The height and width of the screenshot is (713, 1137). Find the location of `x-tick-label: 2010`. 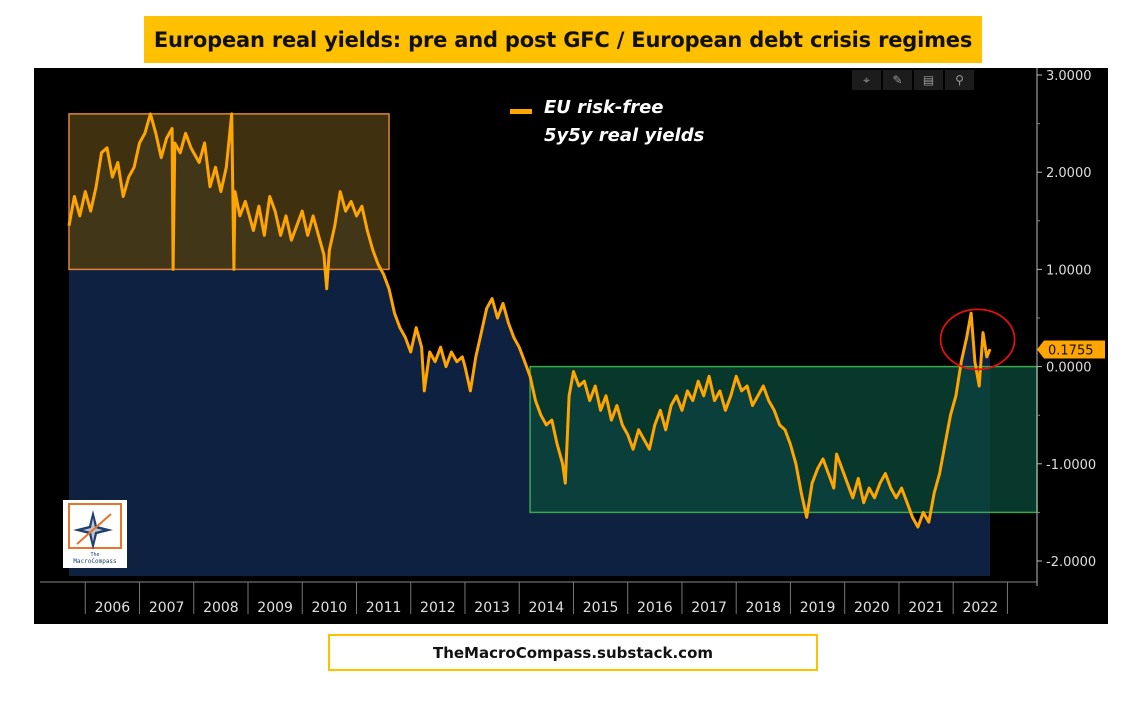

x-tick-label: 2010 is located at coordinates (330, 608).